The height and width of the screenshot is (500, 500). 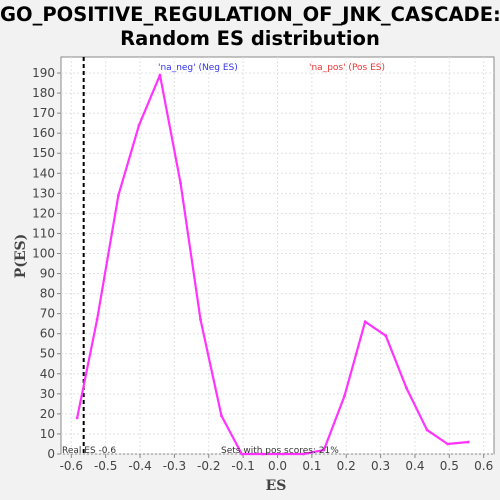 What do you see at coordinates (51, 454) in the screenshot?
I see `y-tick-label: 0` at bounding box center [51, 454].